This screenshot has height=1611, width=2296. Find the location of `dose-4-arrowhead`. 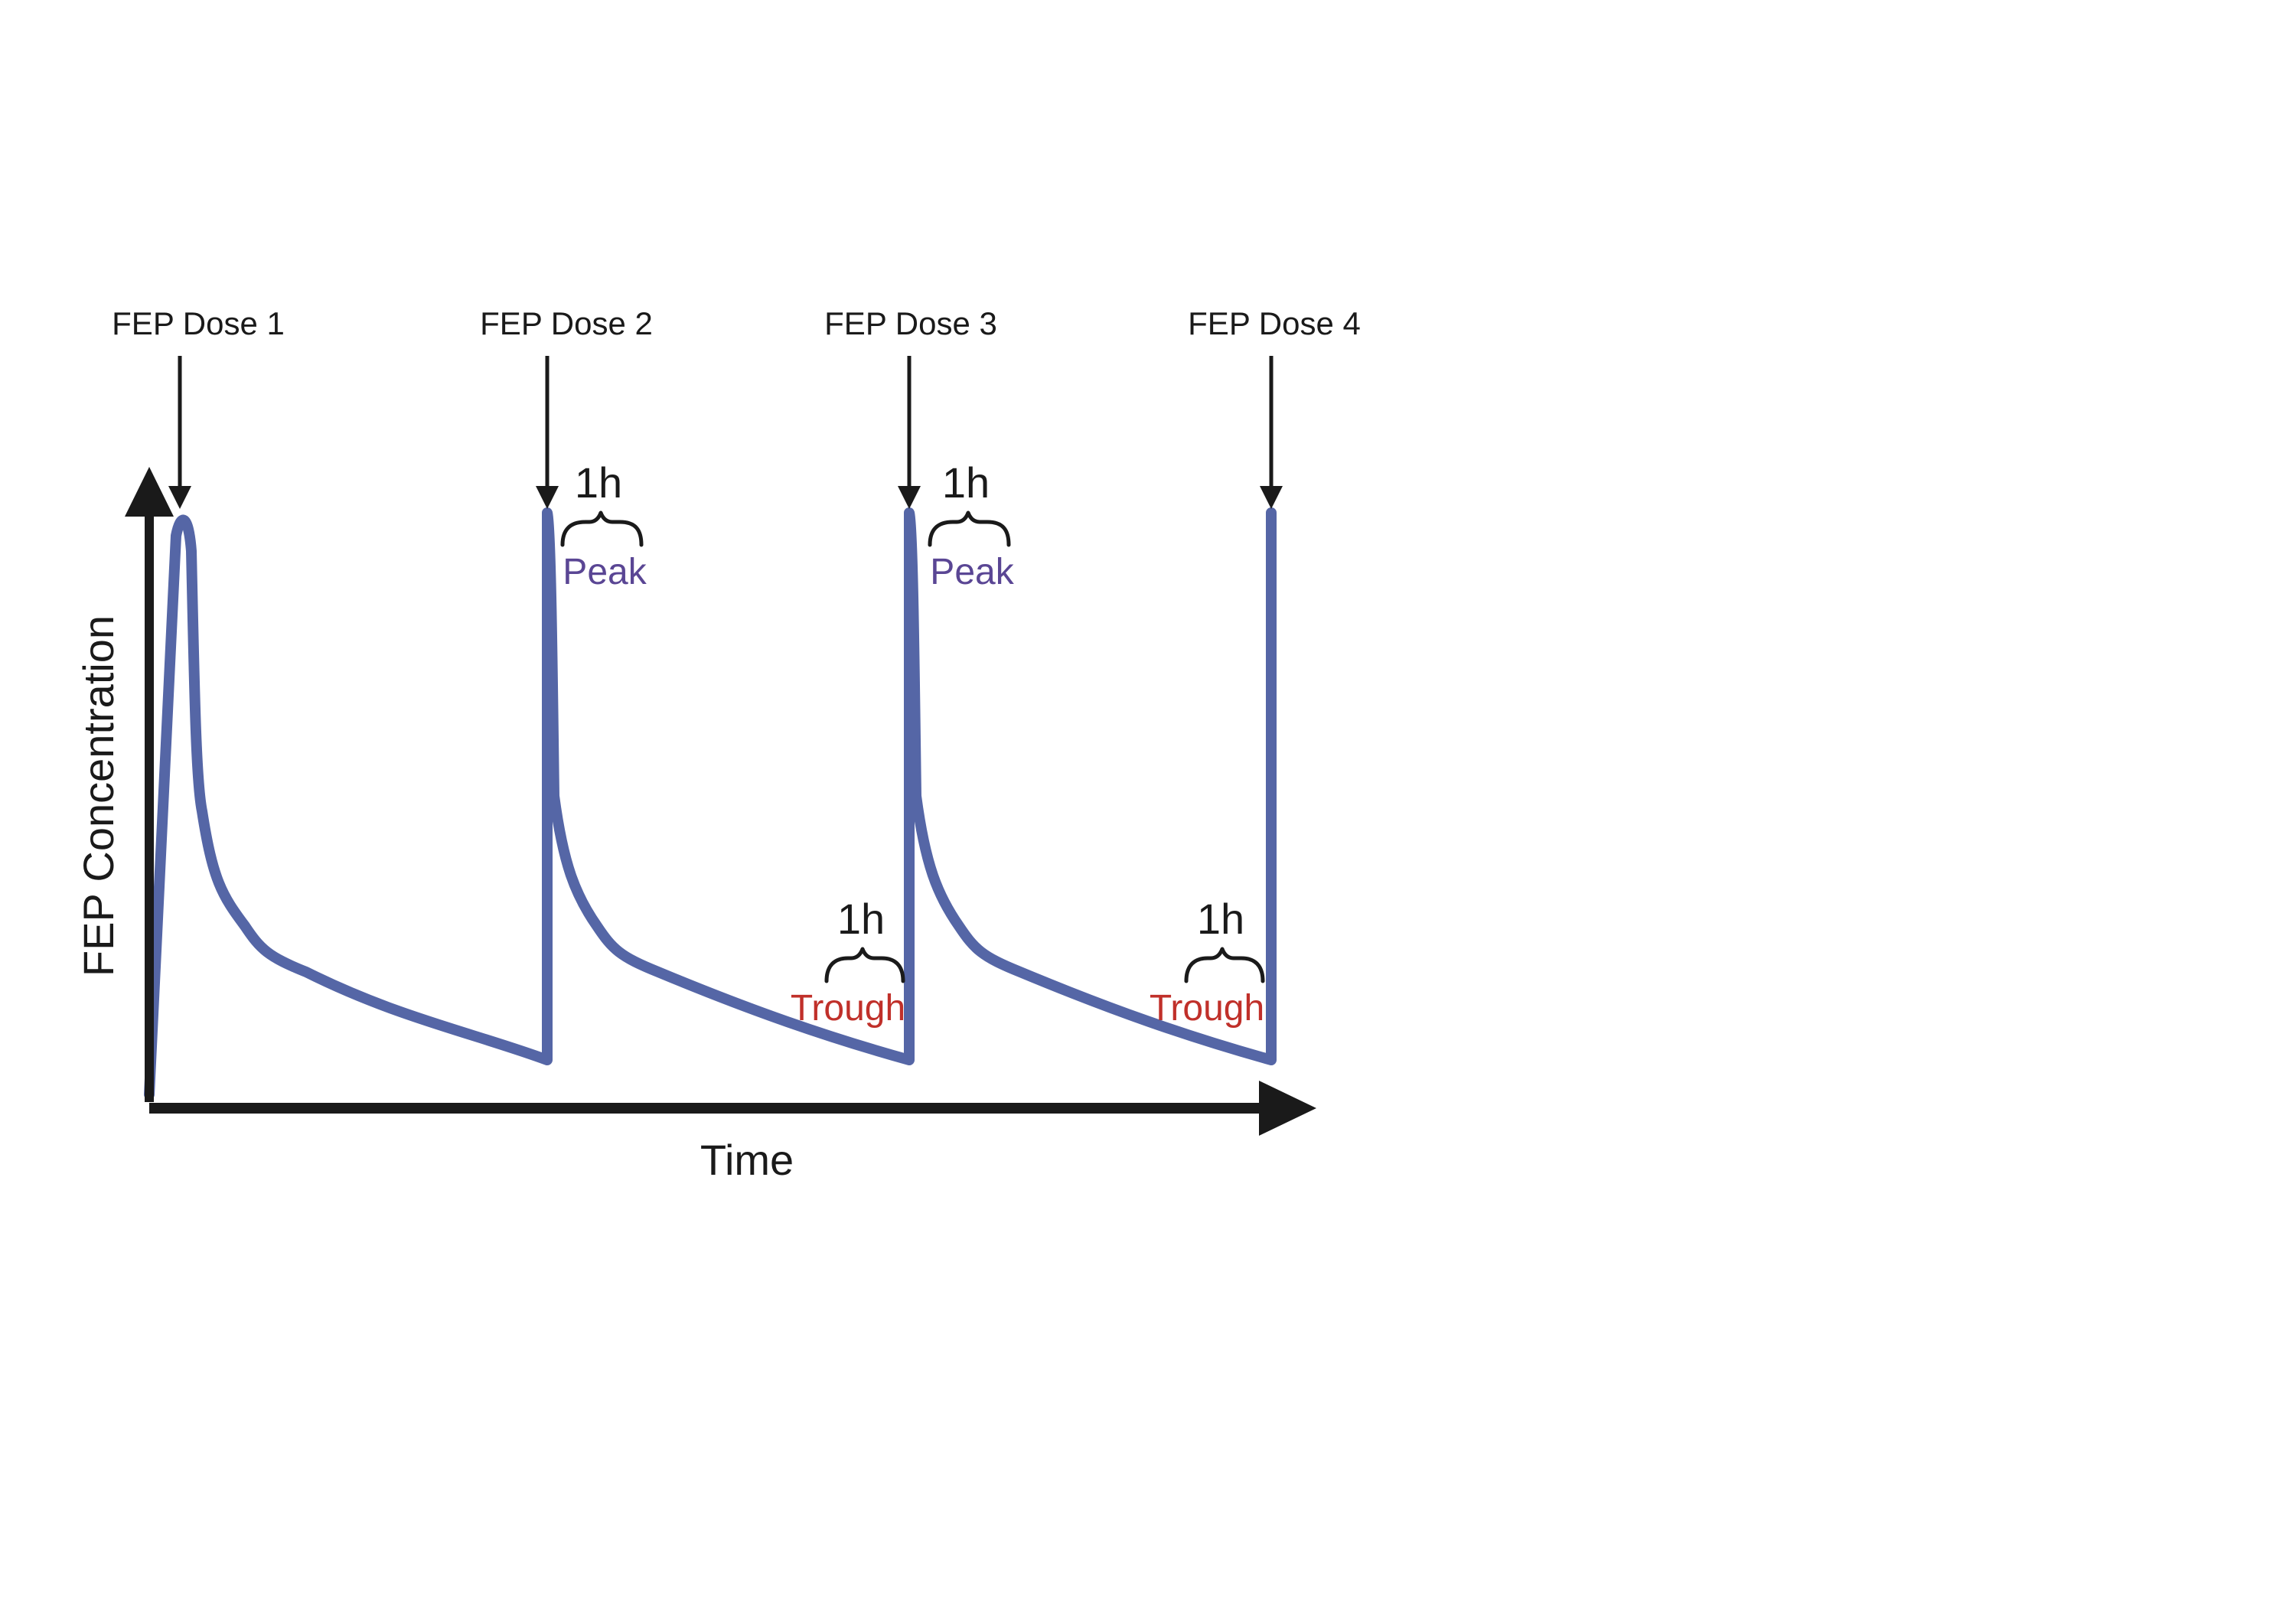

dose-4-arrowhead is located at coordinates (1271, 497).